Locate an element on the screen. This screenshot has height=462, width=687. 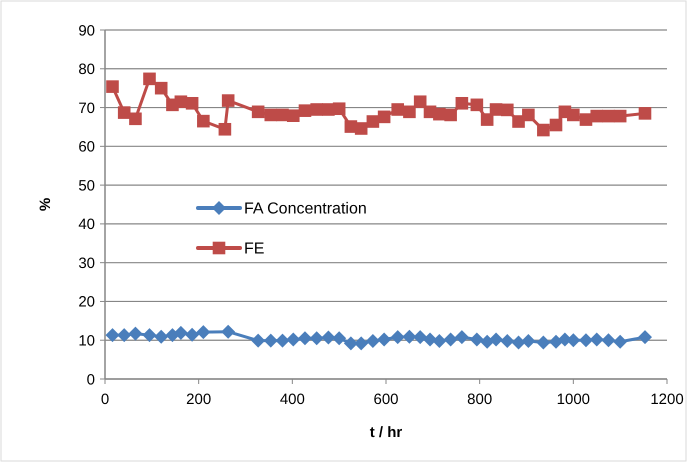
y-tick-label: 60 is located at coordinates (86, 147).